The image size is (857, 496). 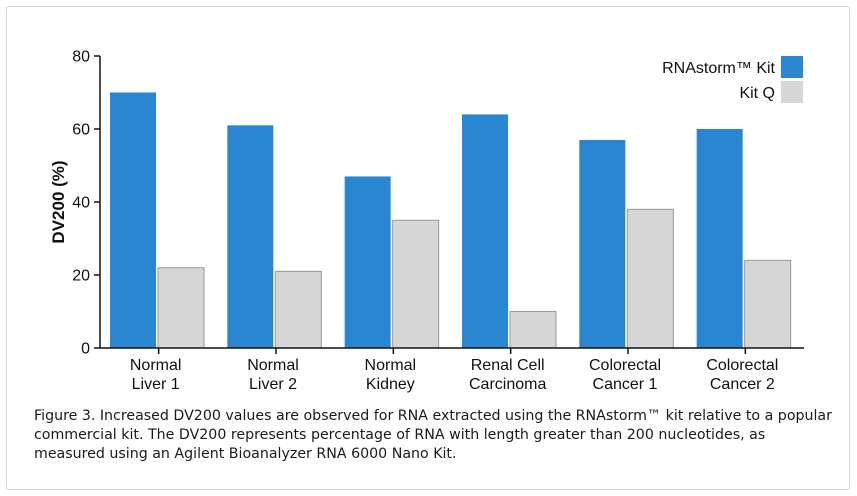 What do you see at coordinates (156, 384) in the screenshot?
I see `x-tick-label: Liver 1` at bounding box center [156, 384].